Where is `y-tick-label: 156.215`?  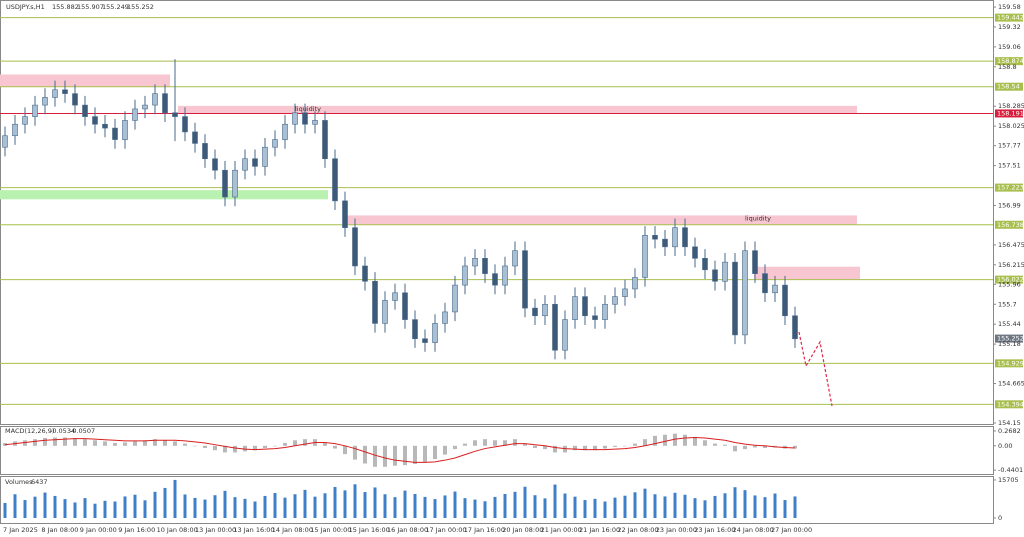
y-tick-label: 156.215 is located at coordinates (1011, 265).